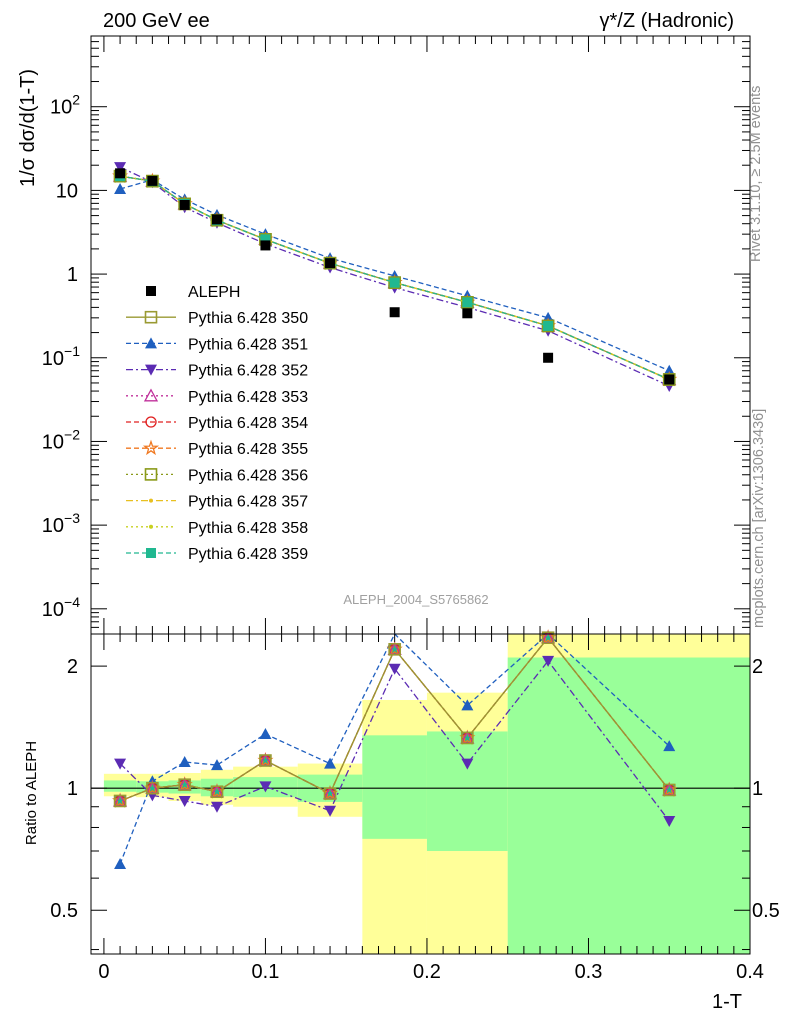 The height and width of the screenshot is (1024, 786). What do you see at coordinates (248, 318) in the screenshot?
I see `legend-label: Pythia 6.428 350` at bounding box center [248, 318].